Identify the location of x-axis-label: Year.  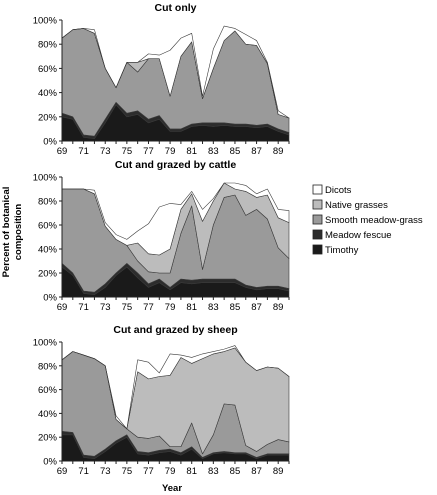
(172, 488).